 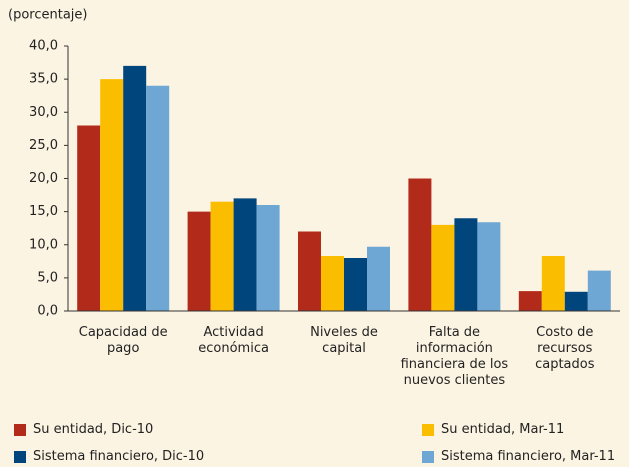 I want to click on legend-label: Sistema financiero, Mar-11, so click(x=528, y=456).